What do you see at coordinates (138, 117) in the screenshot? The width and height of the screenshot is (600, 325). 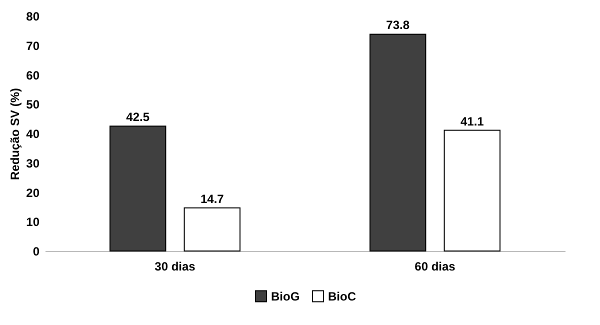 I see `data-label: 42.5` at bounding box center [138, 117].